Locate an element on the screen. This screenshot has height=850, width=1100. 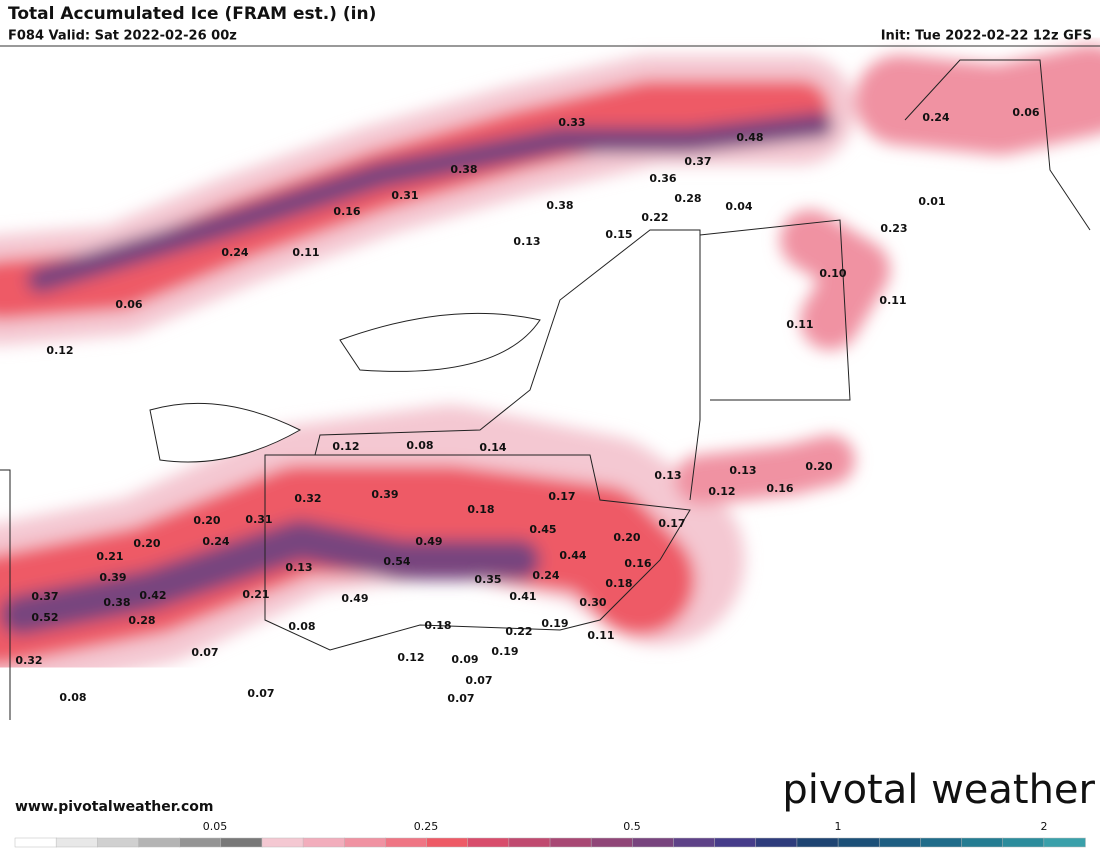
title: Total Accumulated Ice (FRAM est.) (in) is located at coordinates (192, 14).